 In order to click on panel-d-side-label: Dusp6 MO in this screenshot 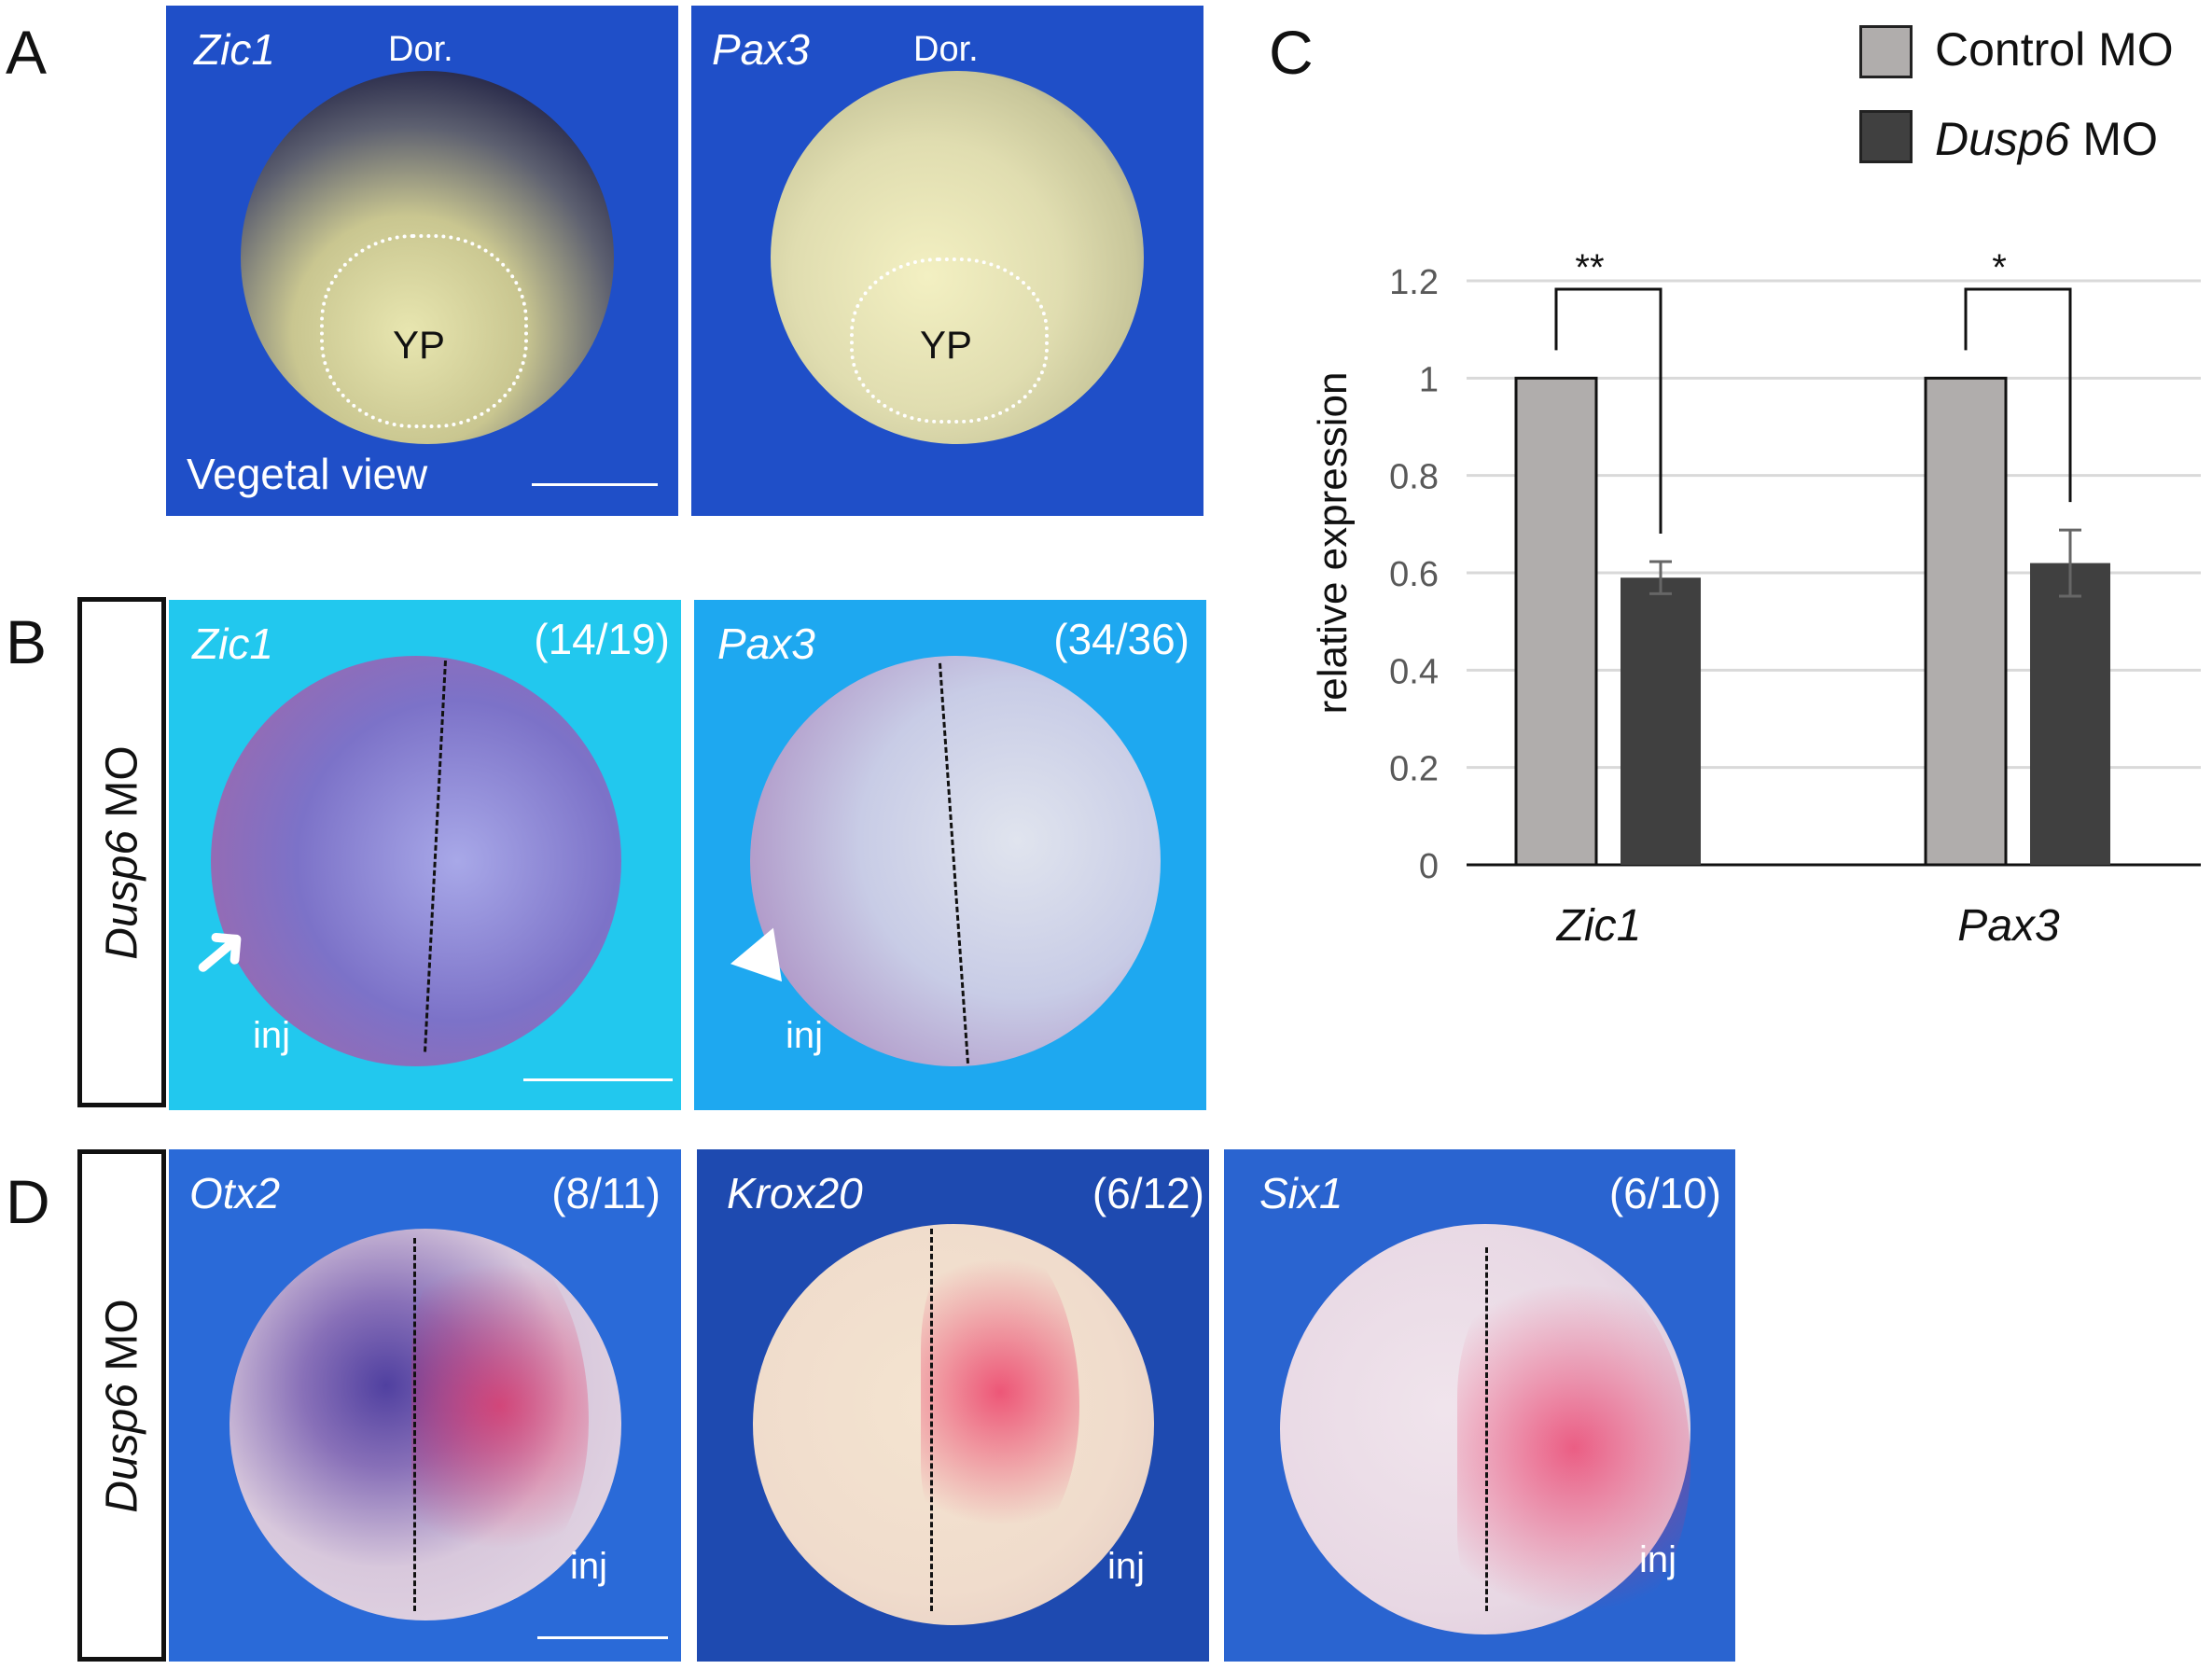, I will do `click(121, 1405)`.